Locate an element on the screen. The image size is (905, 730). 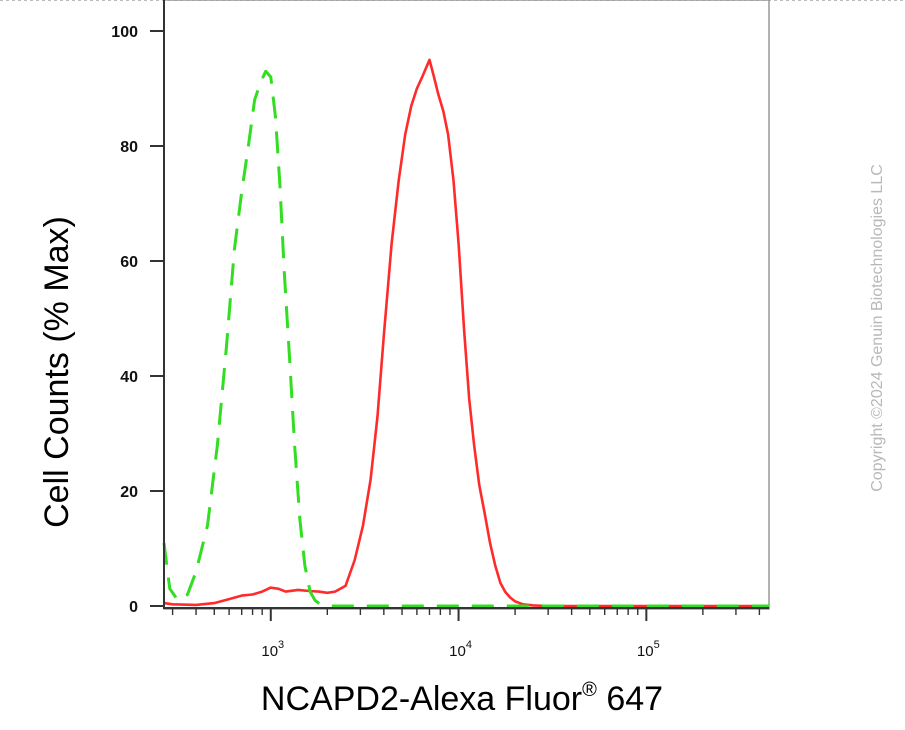
y-tick-label-40: 40 is located at coordinates (129, 377).